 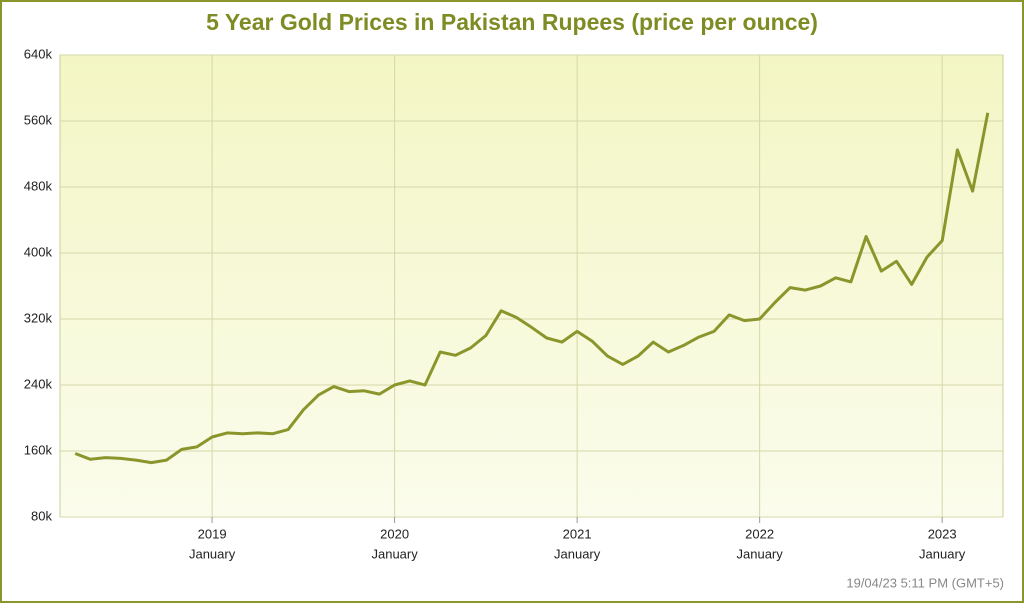 What do you see at coordinates (38, 383) in the screenshot?
I see `y-tick-label: 240k` at bounding box center [38, 383].